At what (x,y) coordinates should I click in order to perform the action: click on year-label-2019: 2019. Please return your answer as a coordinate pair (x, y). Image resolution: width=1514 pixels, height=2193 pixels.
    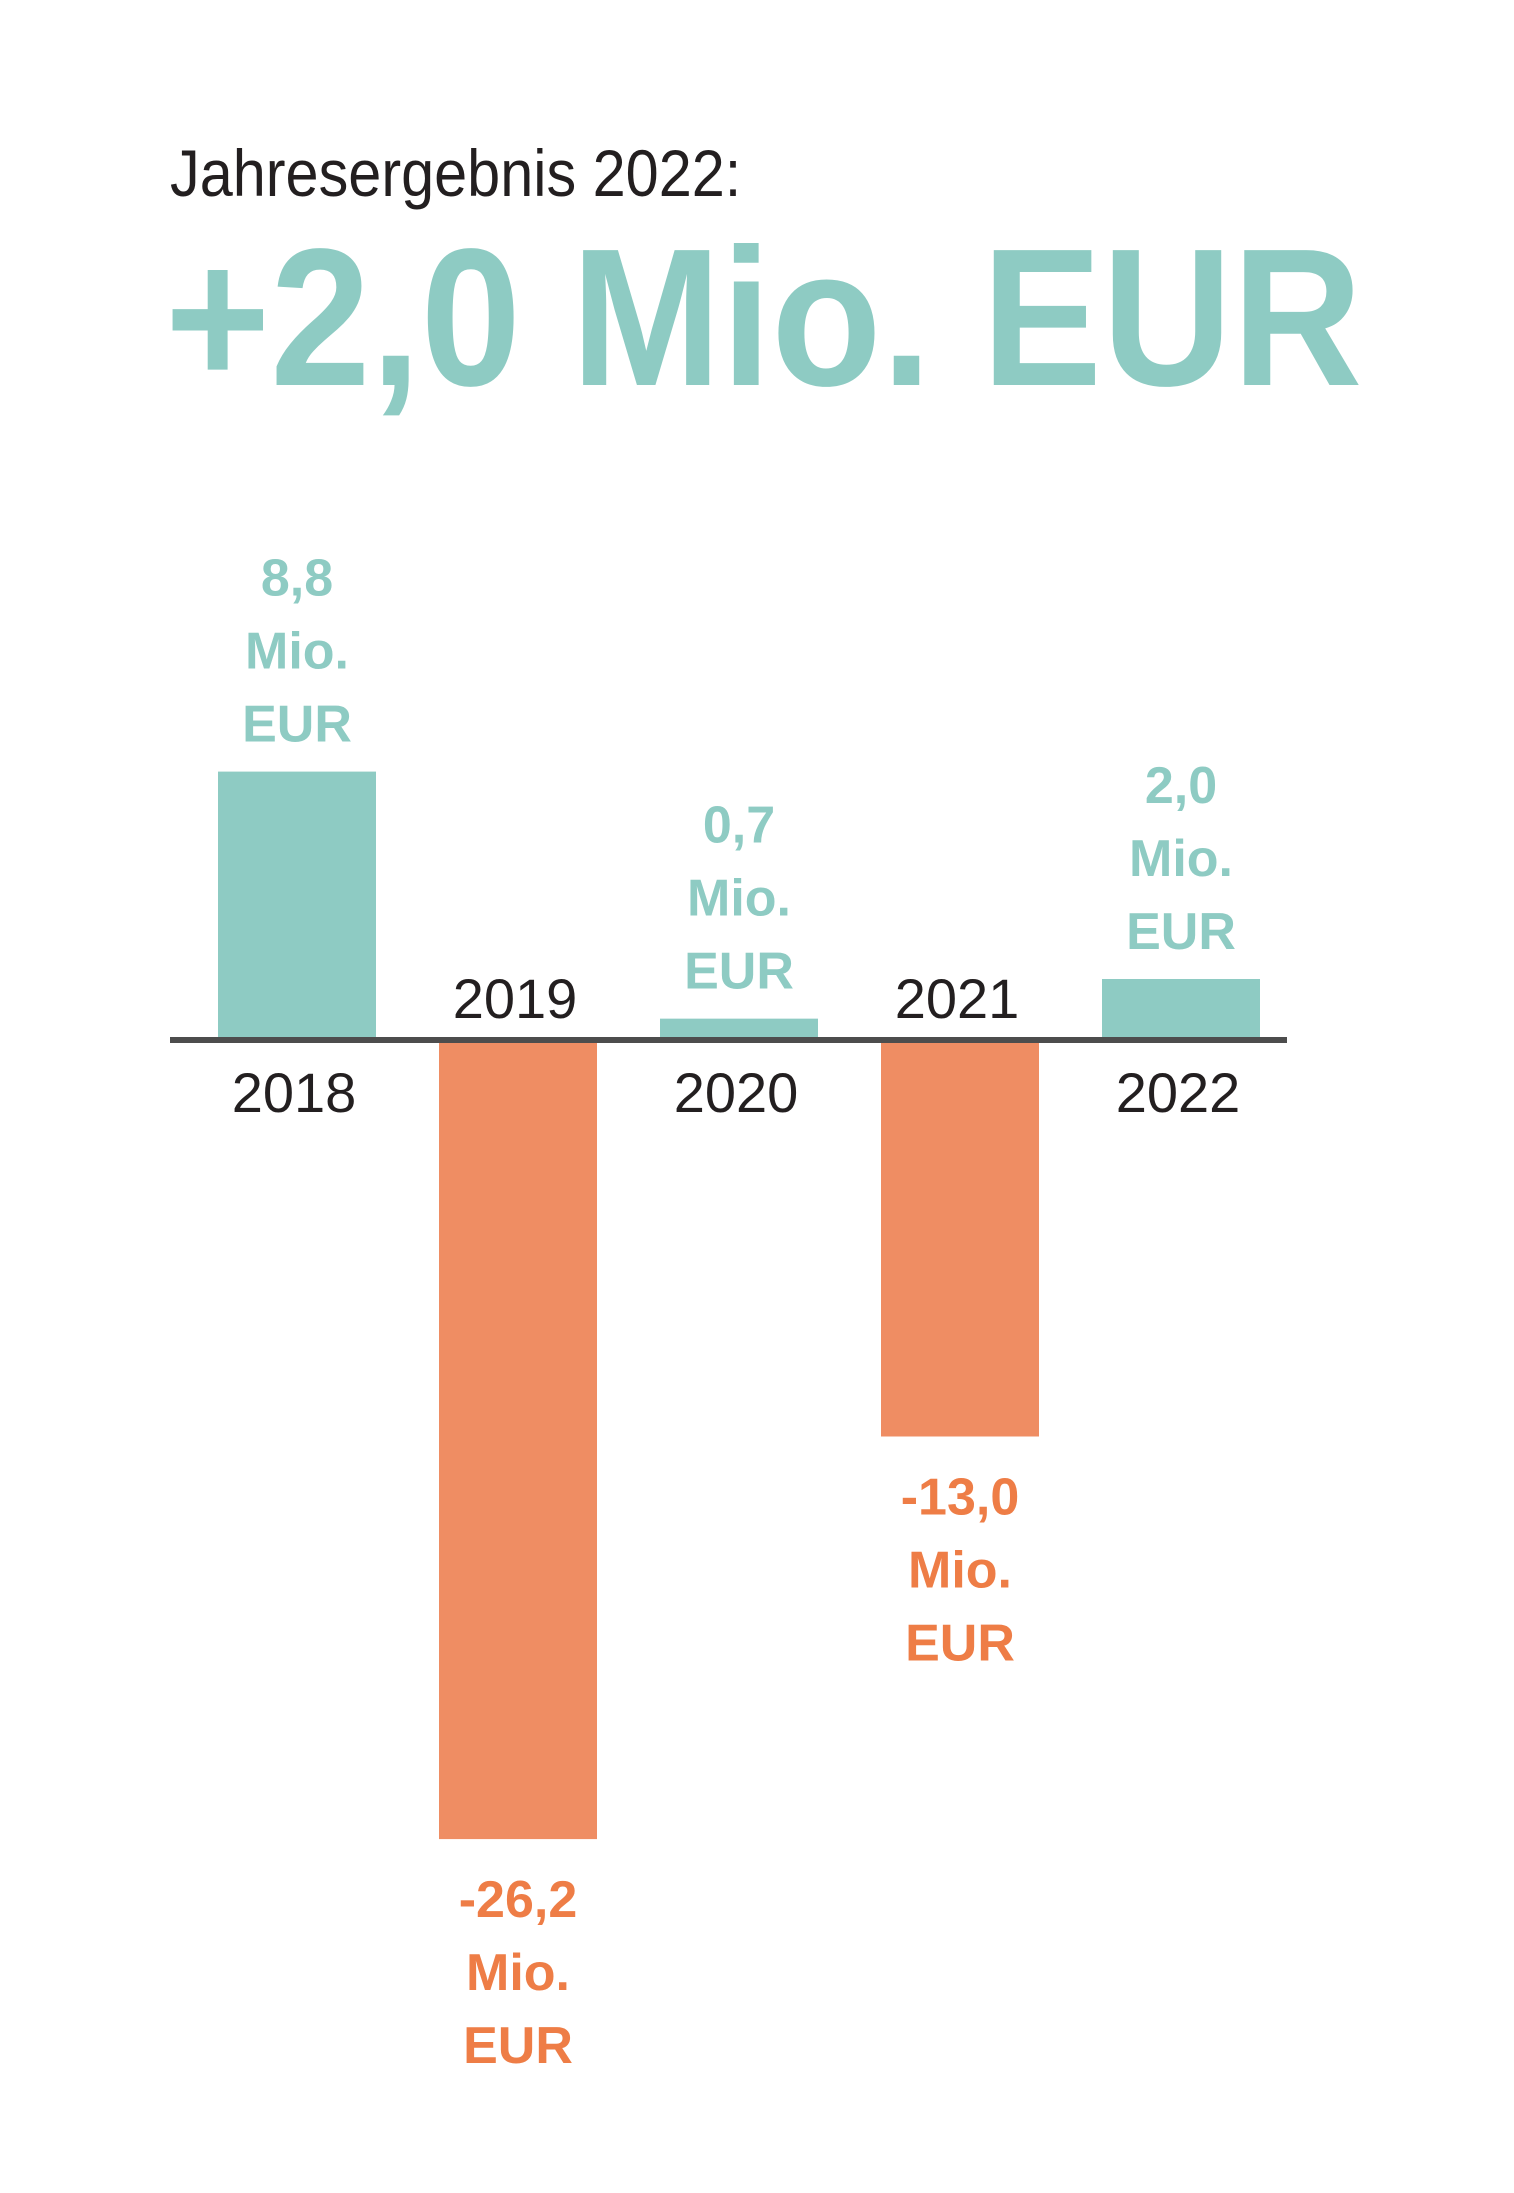
    Looking at the image, I should click on (515, 998).